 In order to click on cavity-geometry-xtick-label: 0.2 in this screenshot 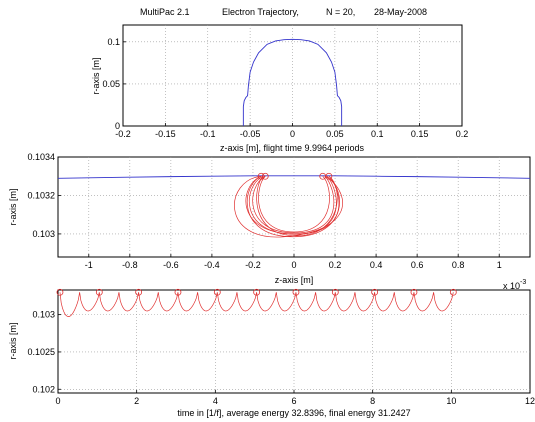, I will do `click(462, 134)`.